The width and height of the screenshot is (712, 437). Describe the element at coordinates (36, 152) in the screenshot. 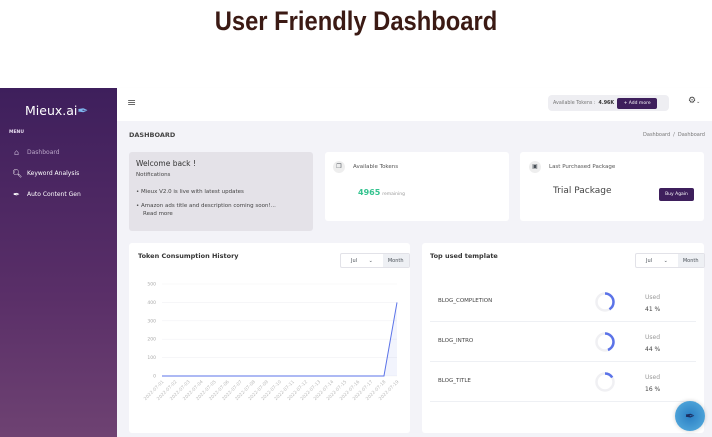

I see `sidebar-item-dashboard: ⌂ Dashboard` at that location.